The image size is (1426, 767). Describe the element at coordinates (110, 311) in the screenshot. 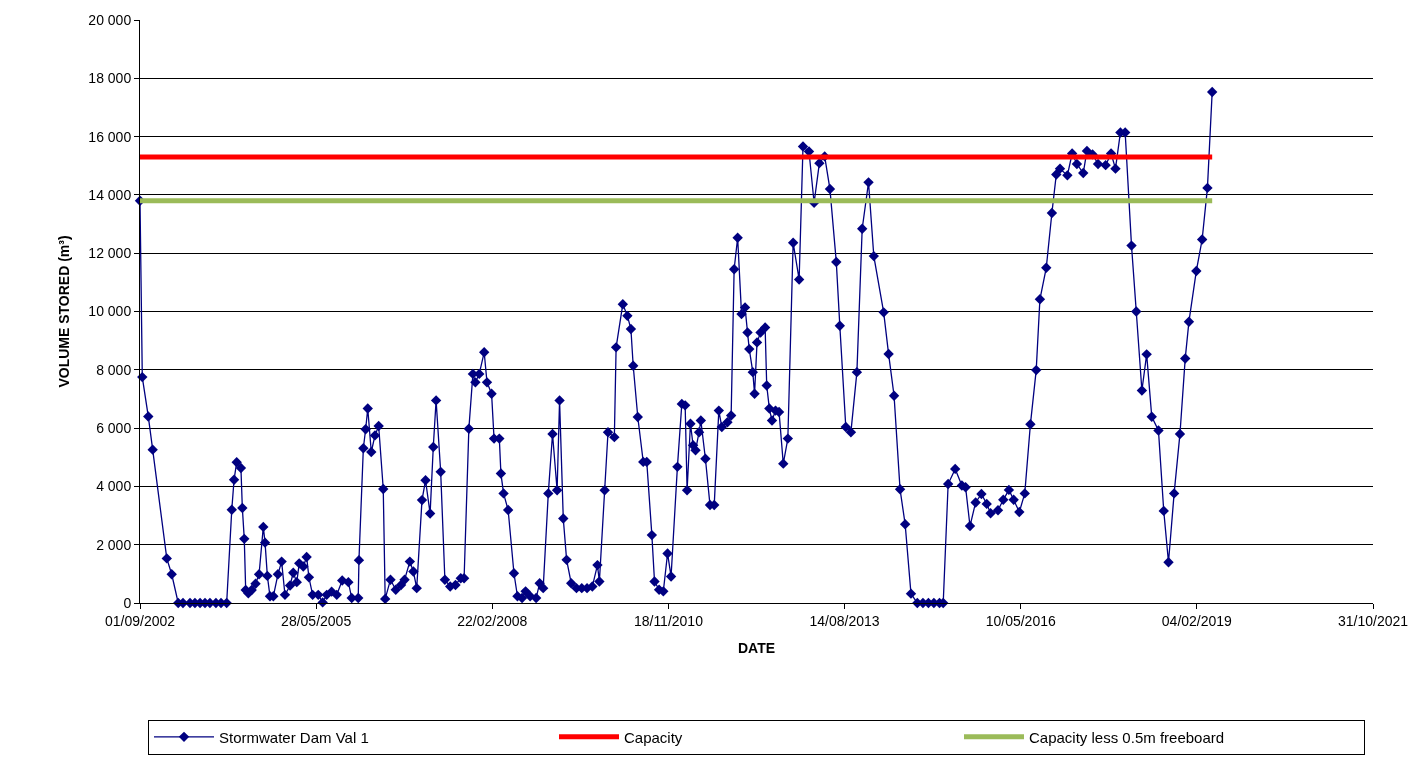

I see `y-tick-label: 10 000` at that location.